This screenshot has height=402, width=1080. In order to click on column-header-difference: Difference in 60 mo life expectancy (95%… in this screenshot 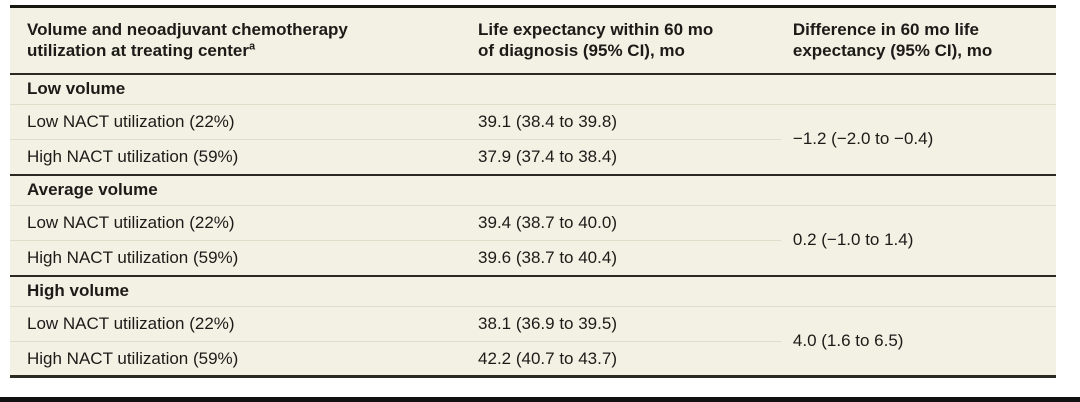, I will do `click(918, 40)`.